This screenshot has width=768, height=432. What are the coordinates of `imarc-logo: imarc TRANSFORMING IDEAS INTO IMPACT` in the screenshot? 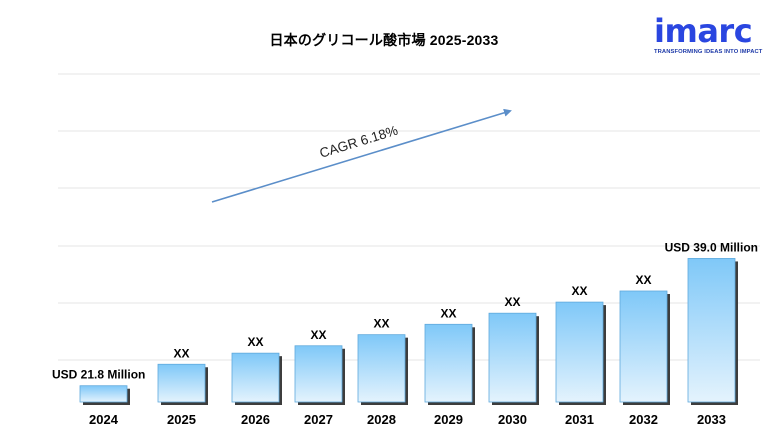 It's located at (707, 36).